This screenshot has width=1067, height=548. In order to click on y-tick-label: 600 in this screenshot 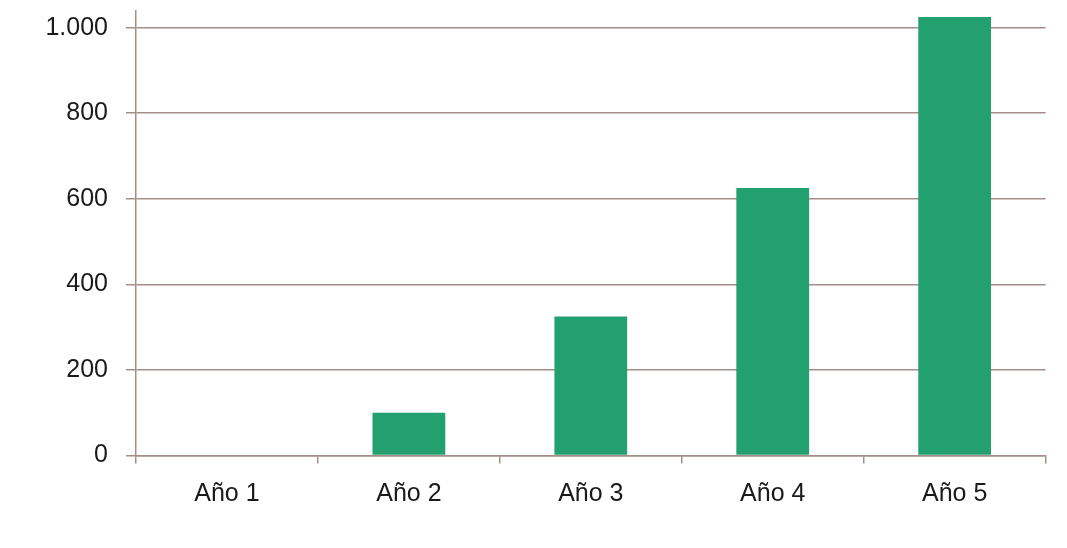, I will do `click(87, 196)`.